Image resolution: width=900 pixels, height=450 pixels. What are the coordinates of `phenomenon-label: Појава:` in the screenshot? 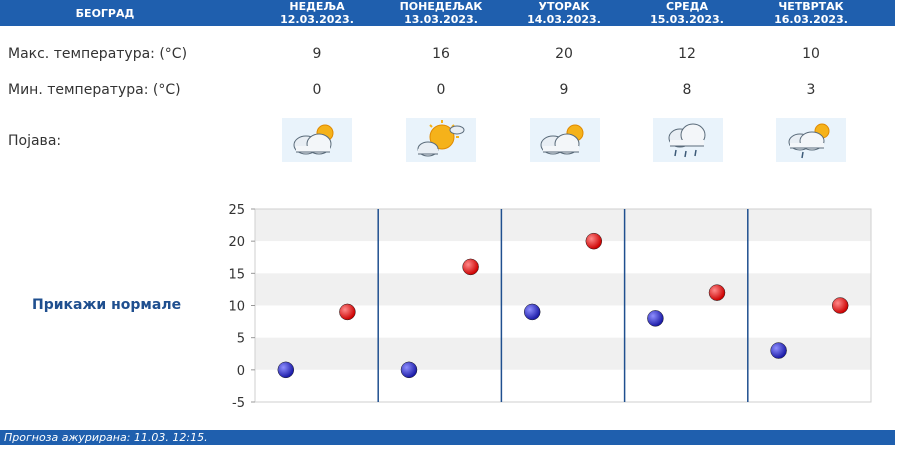 It's located at (35, 141).